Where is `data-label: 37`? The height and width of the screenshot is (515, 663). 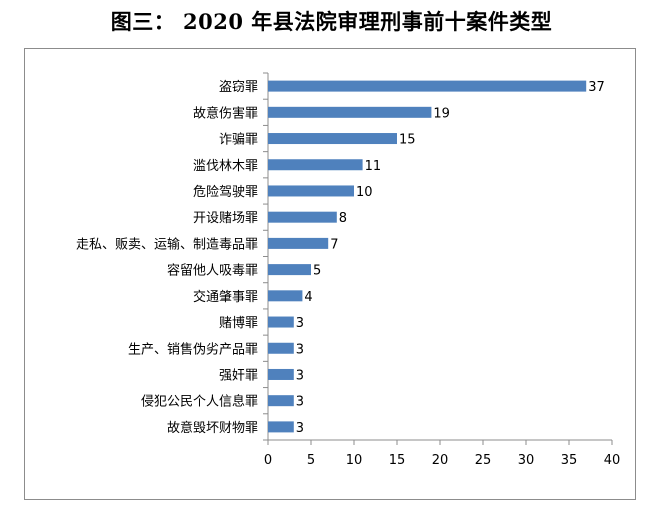
data-label: 37 is located at coordinates (596, 87).